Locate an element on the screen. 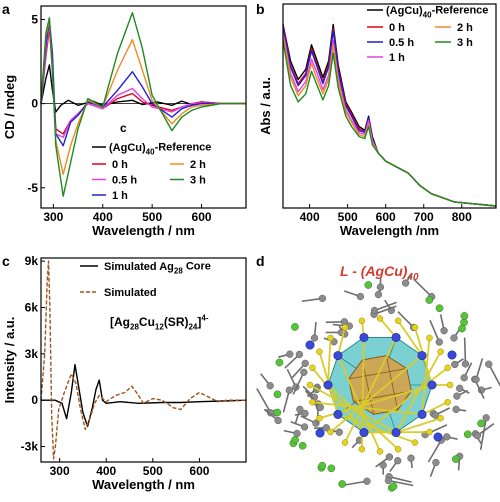 Image resolution: width=500 pixels, height=502 pixels. structure-title-part: (AgCu) is located at coordinates (384, 271).